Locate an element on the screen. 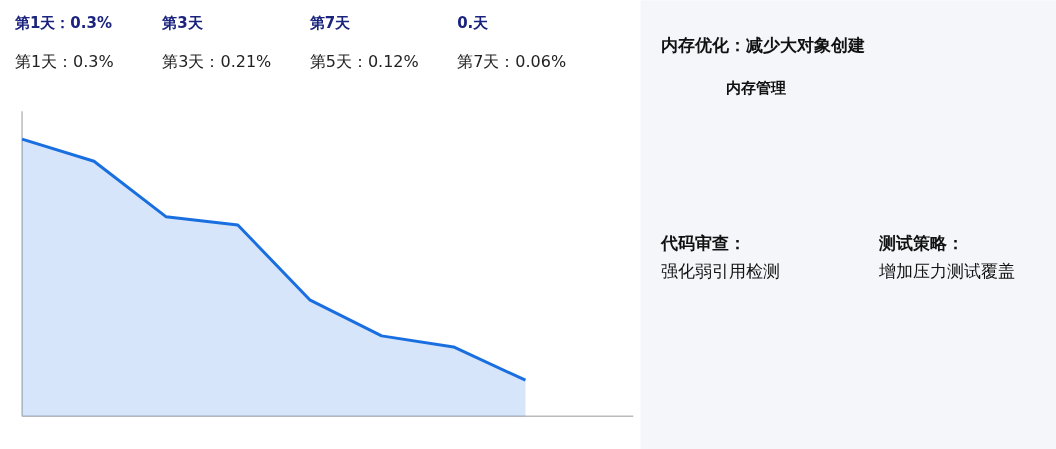 Image resolution: width=1056 pixels, height=449 pixels. text: 第3天：0.21% is located at coordinates (217, 61).